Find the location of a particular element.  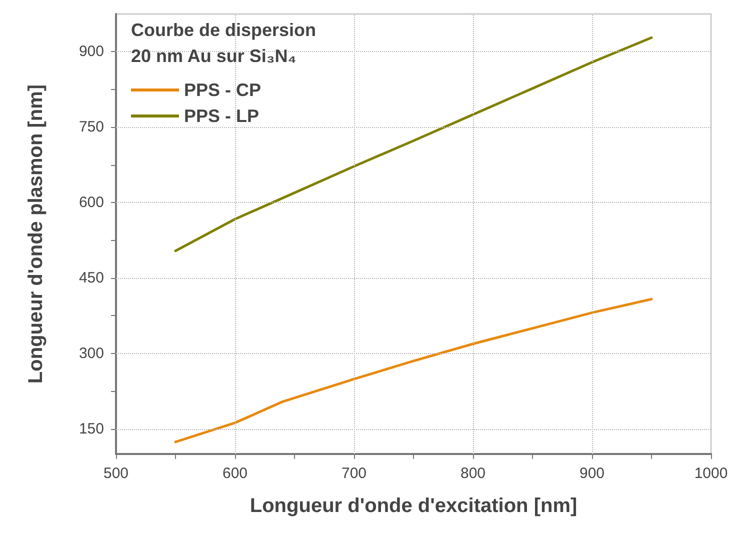

y-tick-label: 450 is located at coordinates (91, 278).